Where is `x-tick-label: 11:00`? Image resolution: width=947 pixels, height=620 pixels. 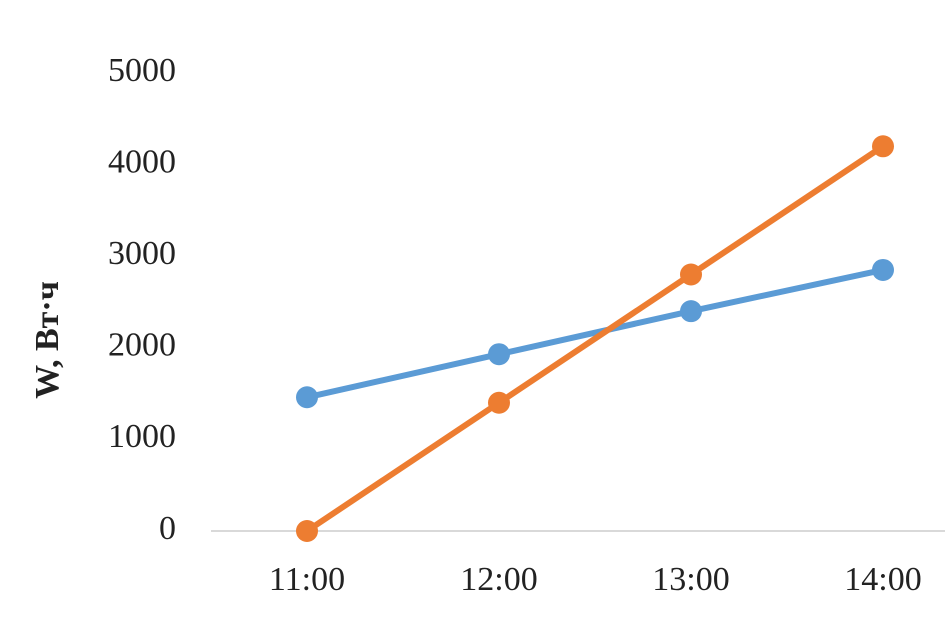
x-tick-label: 11:00 is located at coordinates (307, 579).